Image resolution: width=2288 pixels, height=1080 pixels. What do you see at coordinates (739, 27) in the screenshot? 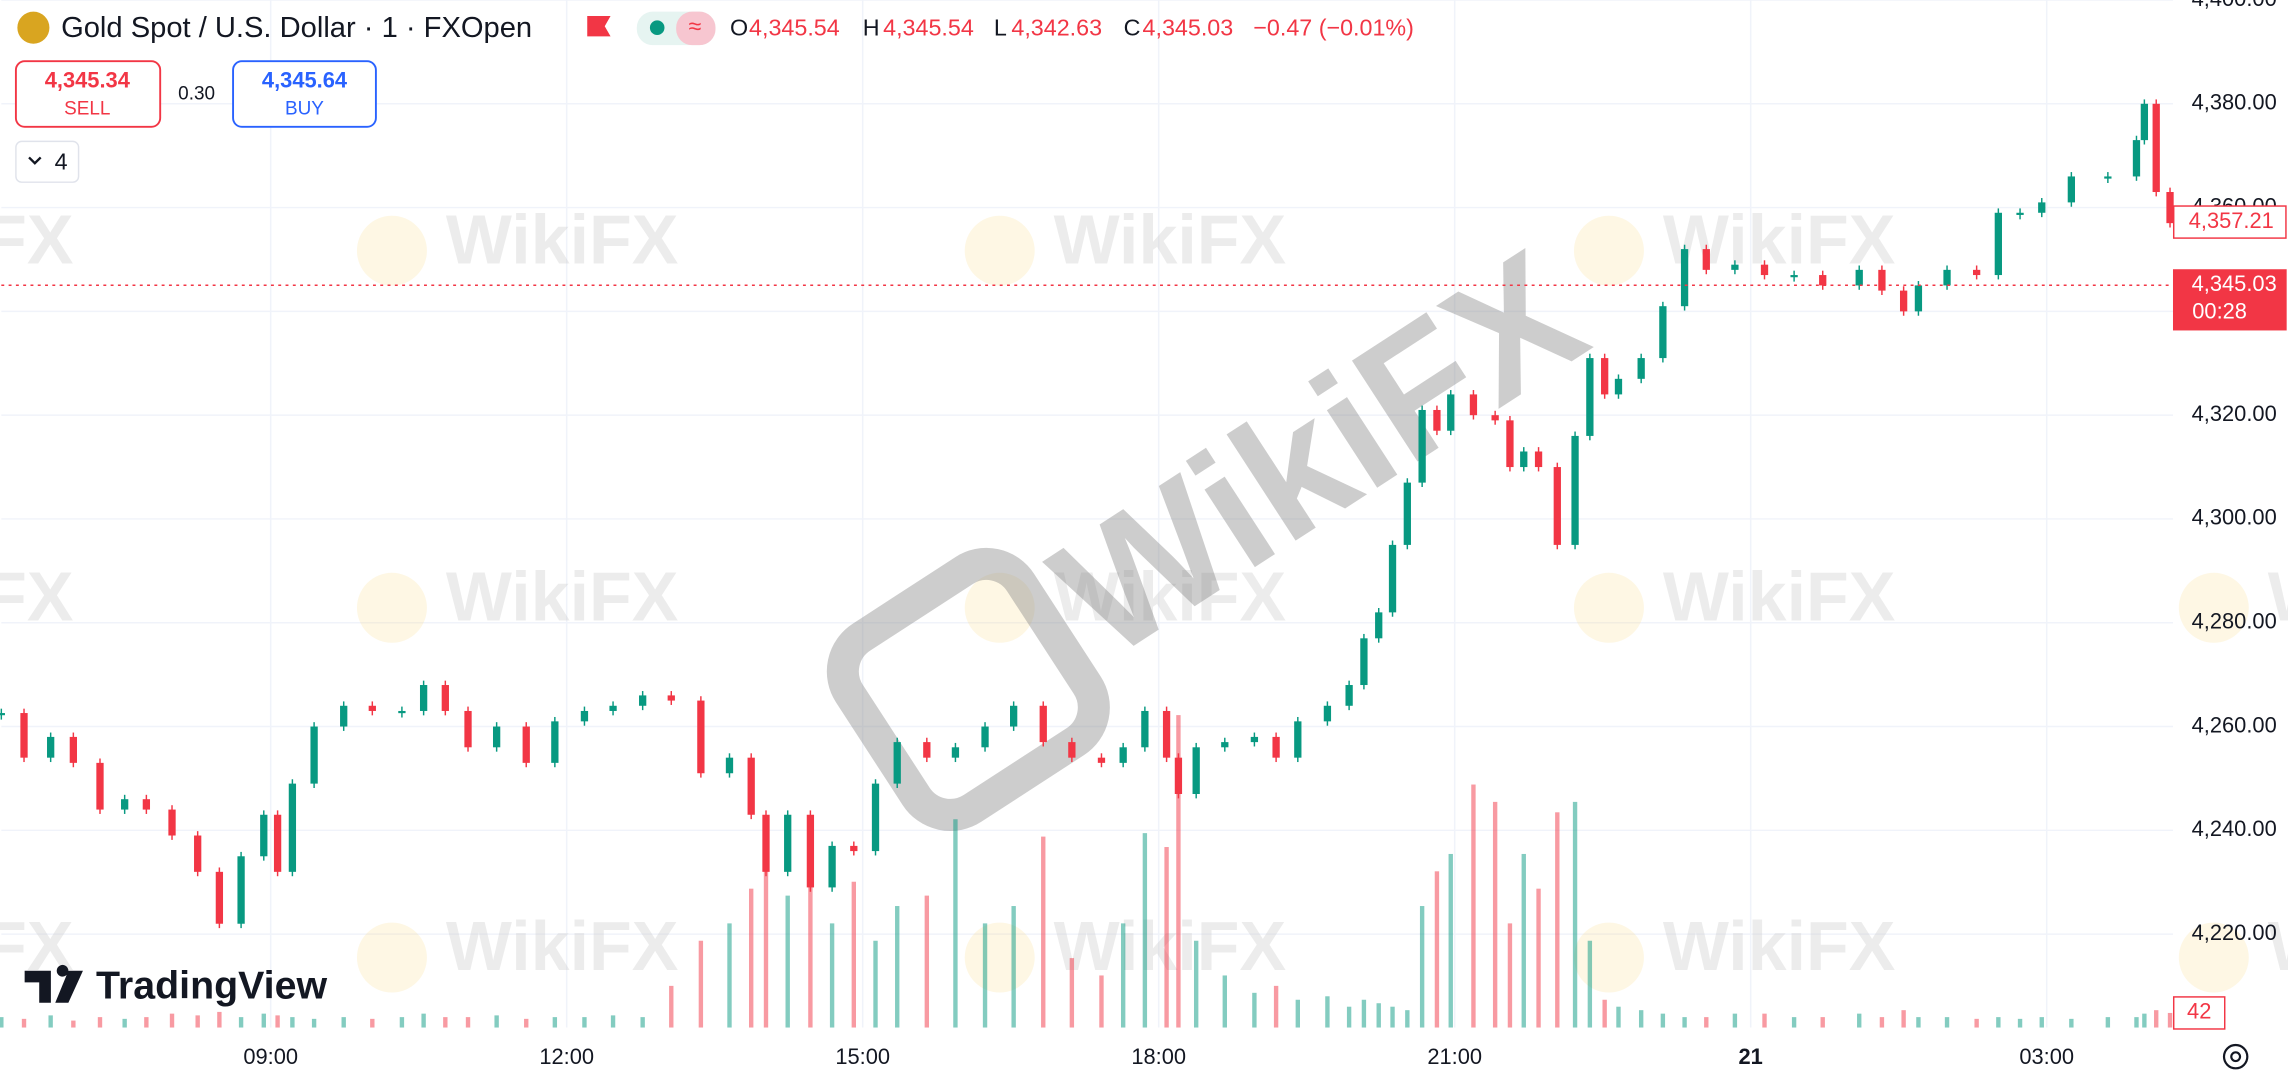
I see `open-label: O` at bounding box center [739, 27].